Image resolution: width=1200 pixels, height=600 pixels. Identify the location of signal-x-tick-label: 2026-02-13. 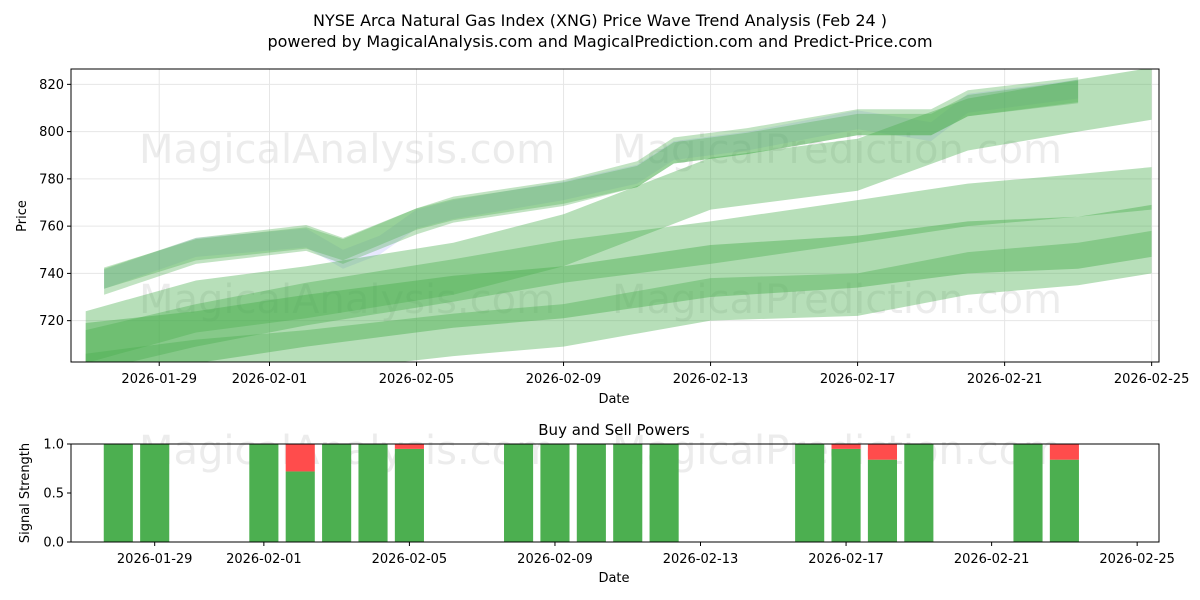
(701, 559).